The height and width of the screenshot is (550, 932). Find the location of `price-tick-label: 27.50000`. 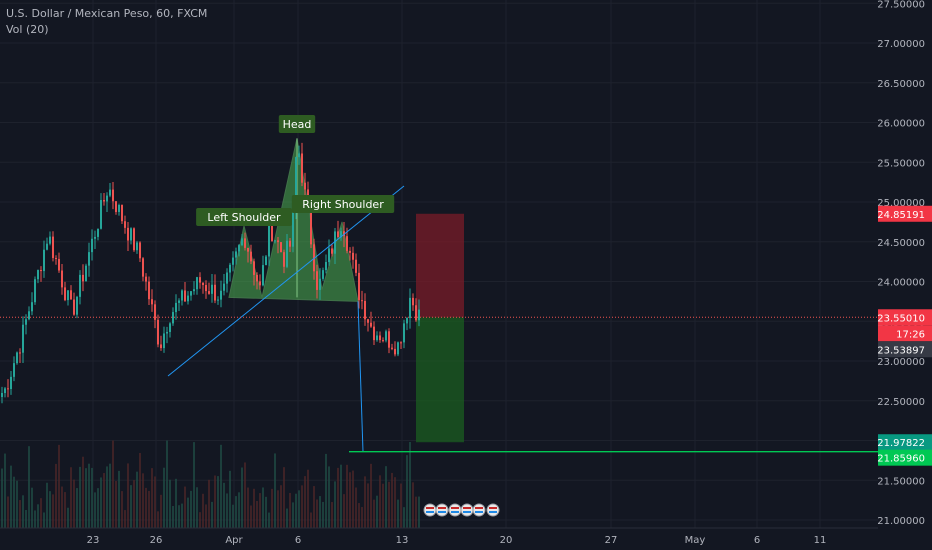

price-tick-label: 27.50000 is located at coordinates (901, 5).